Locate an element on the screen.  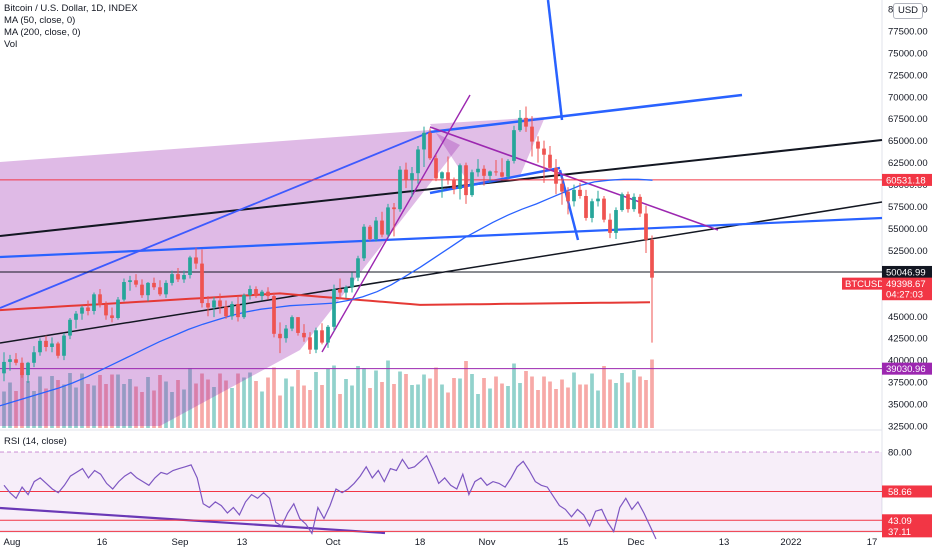
time-tick-label: Aug is located at coordinates (12, 542).